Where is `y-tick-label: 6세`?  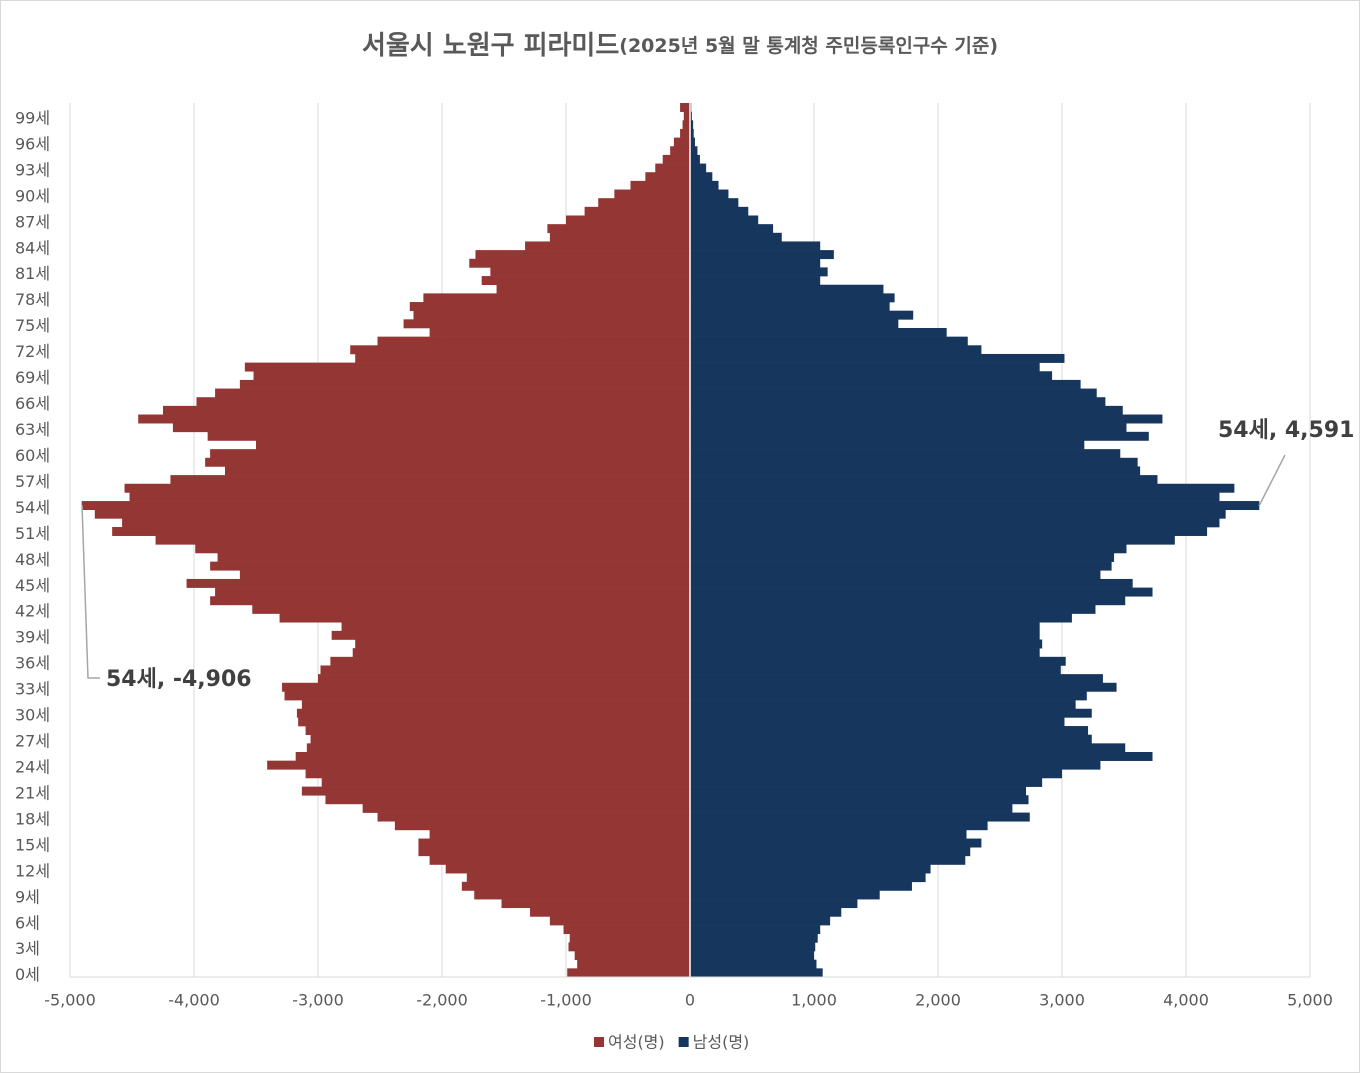 y-tick-label: 6세 is located at coordinates (27, 922).